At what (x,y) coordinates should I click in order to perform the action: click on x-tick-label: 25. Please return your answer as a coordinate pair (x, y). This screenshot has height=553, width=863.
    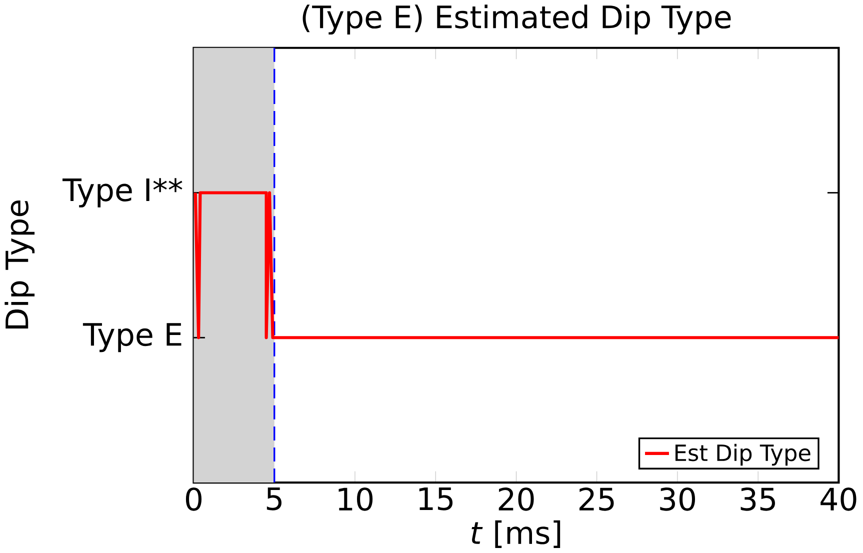
    Looking at the image, I should click on (596, 499).